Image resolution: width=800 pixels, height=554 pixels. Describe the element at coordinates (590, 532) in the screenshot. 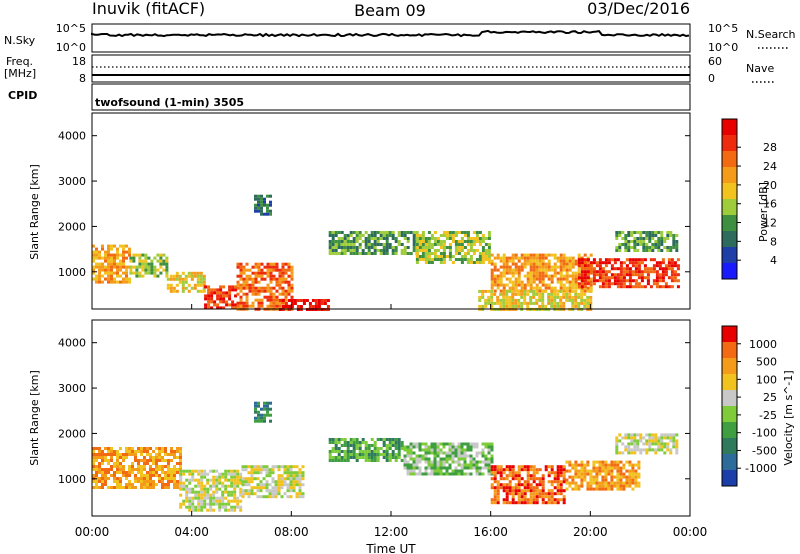

I see `time-tick-label: 20:00` at that location.